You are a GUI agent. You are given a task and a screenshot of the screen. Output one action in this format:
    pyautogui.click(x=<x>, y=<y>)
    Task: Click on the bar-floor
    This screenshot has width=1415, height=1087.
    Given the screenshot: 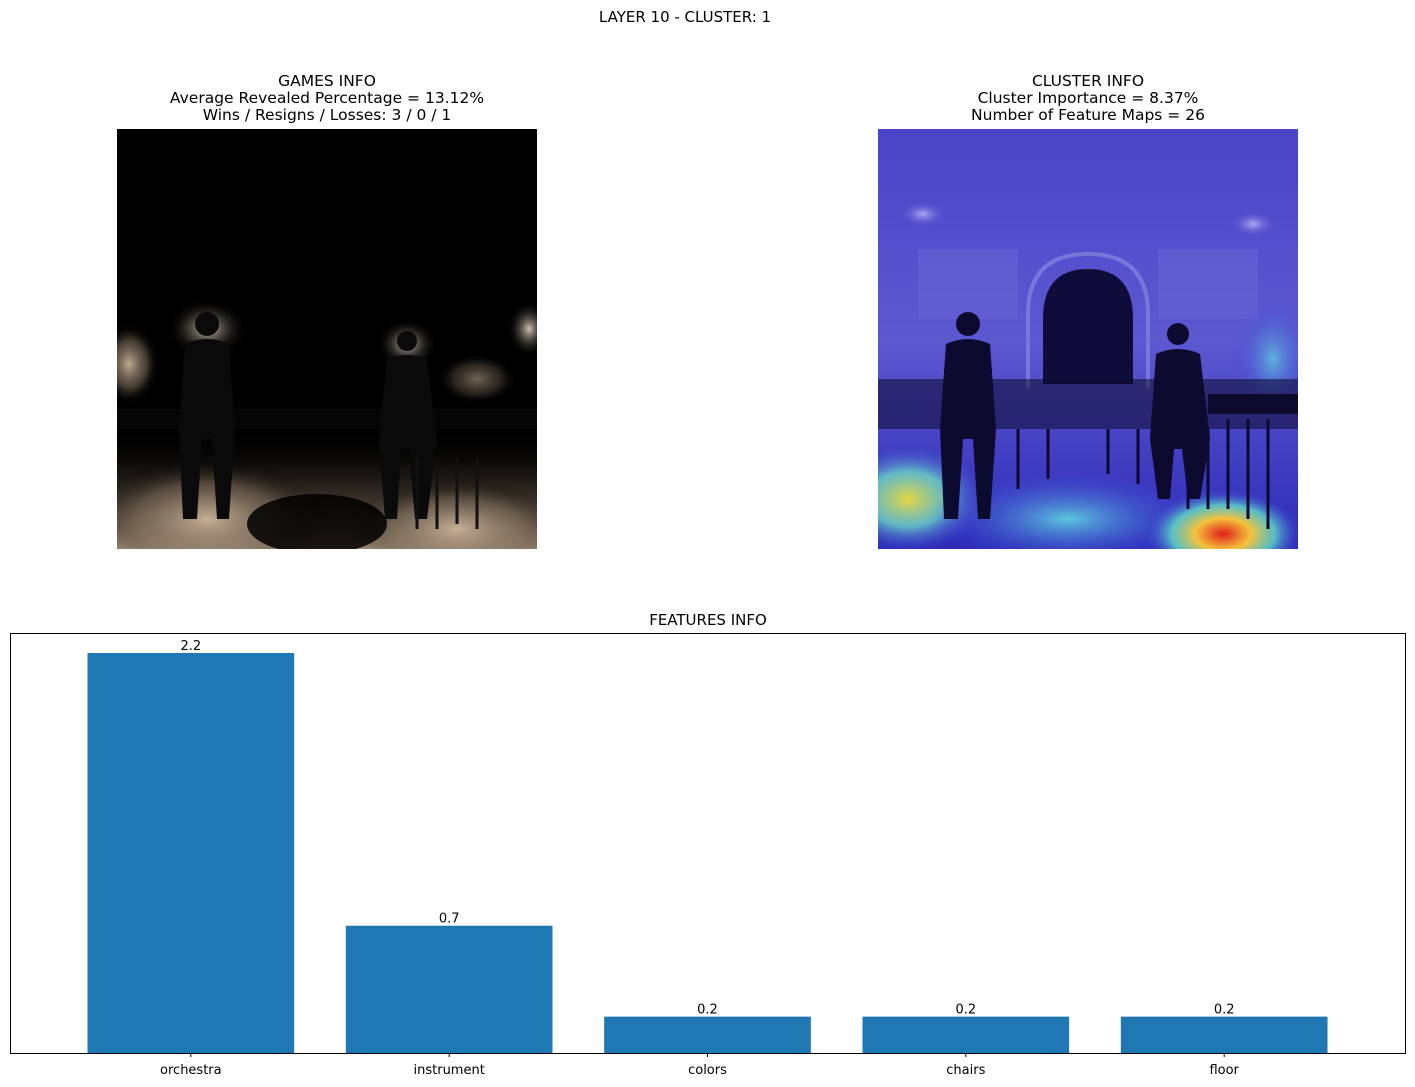 What is the action you would take?
    pyautogui.click(x=1224, y=1034)
    